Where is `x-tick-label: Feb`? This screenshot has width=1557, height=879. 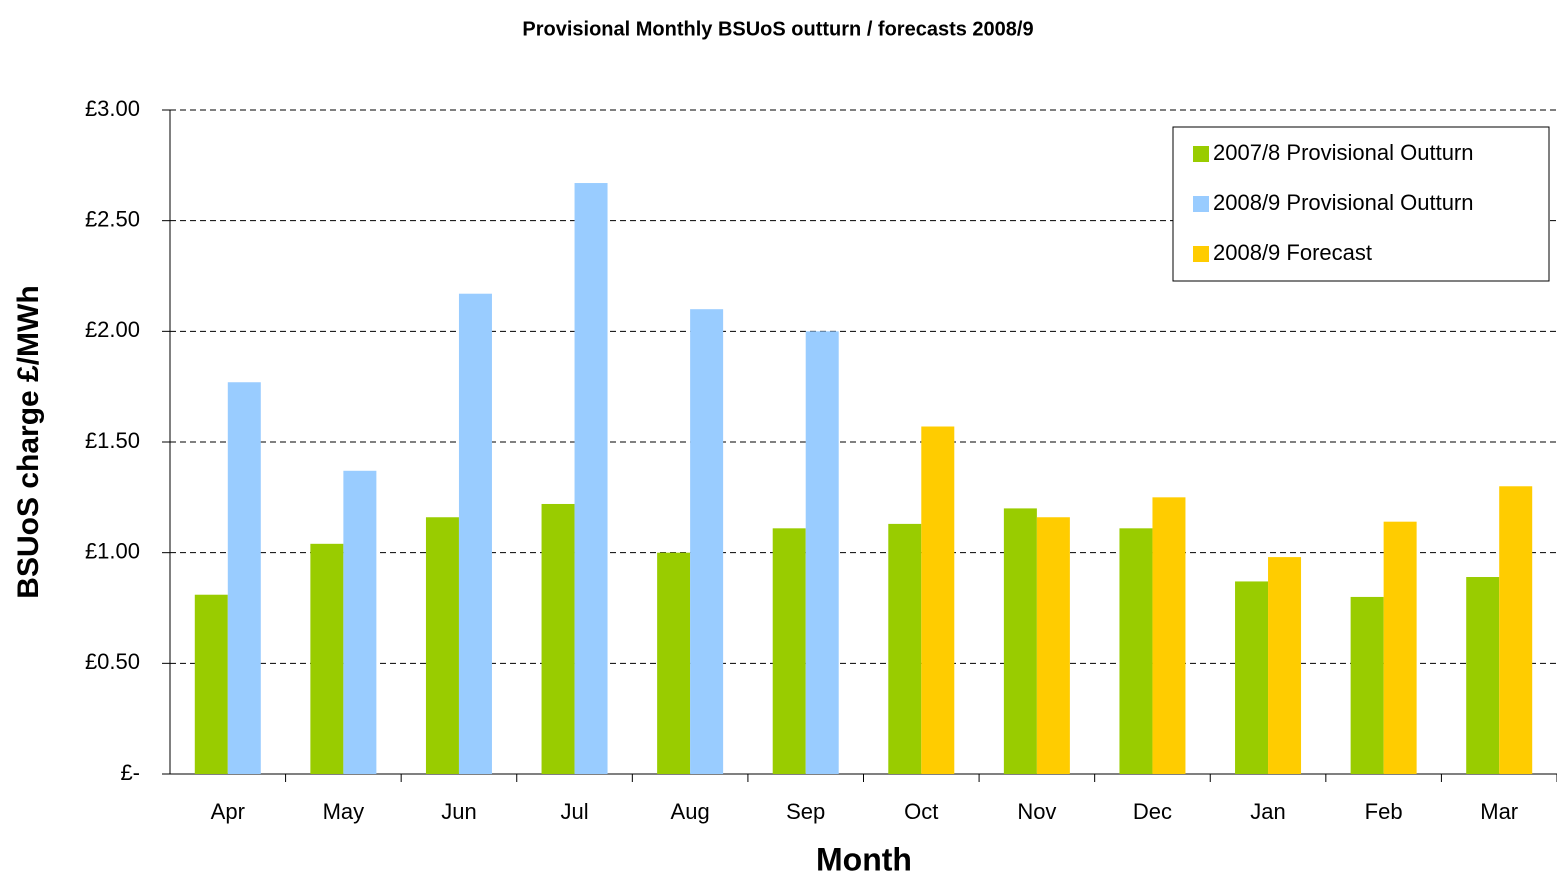
x-tick-label: Feb is located at coordinates (1384, 811).